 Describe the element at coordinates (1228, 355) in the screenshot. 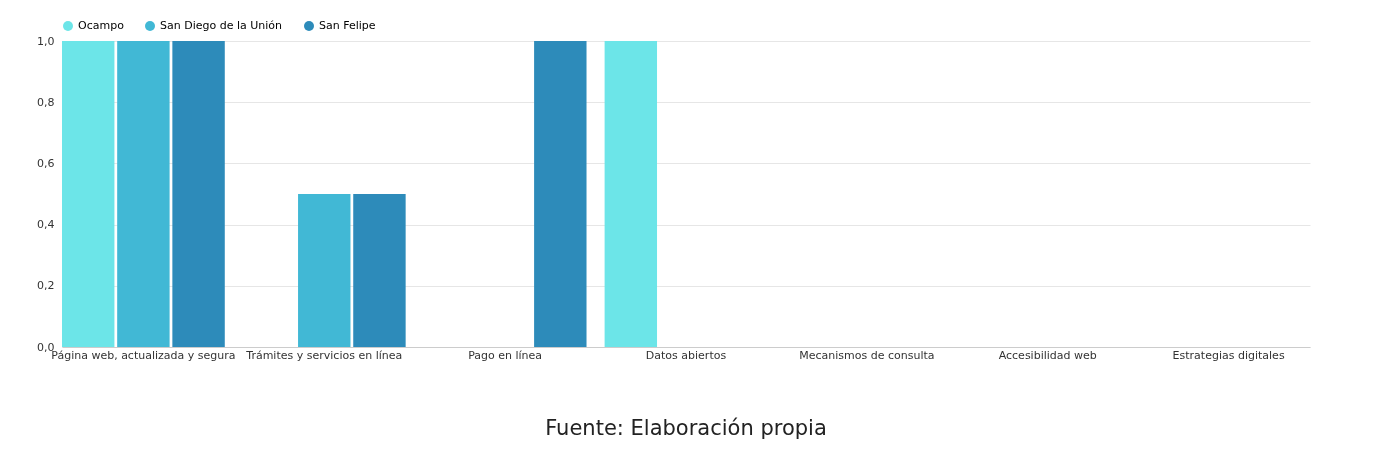

I see `x-tick-label: Estrategias digitales` at that location.